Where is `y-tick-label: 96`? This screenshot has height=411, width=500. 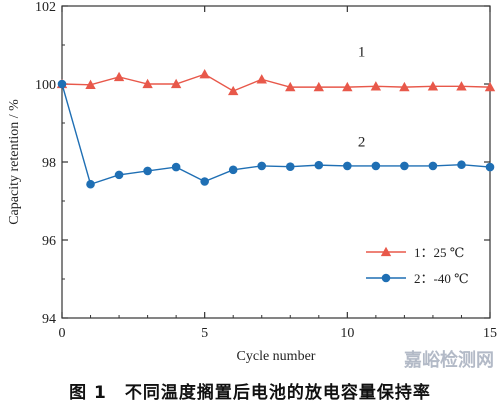
y-tick-label: 96 is located at coordinates (49, 241).